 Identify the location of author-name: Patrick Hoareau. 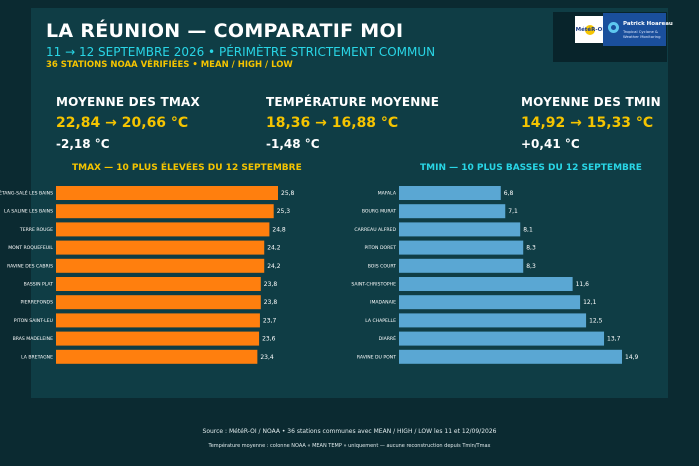
(648, 24).